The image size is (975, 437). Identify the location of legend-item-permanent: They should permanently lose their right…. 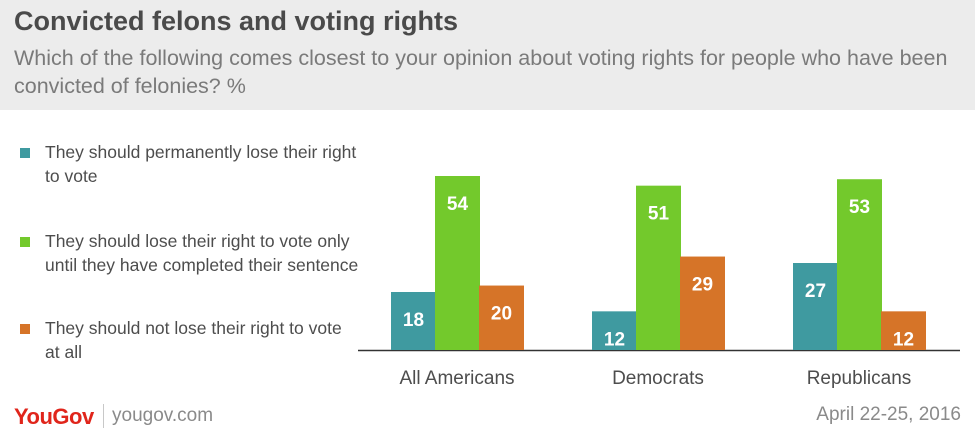
(190, 164).